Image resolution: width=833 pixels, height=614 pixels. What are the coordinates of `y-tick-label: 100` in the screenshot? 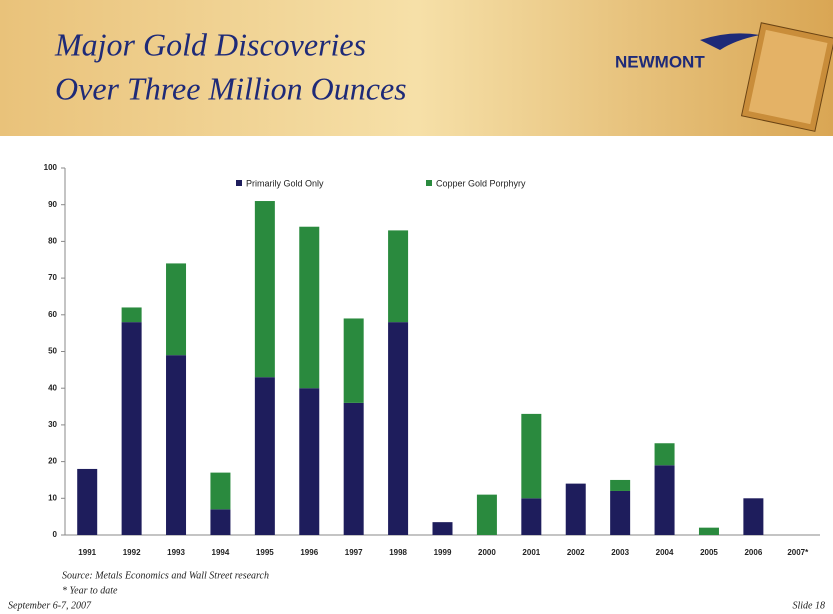 It's located at (51, 167).